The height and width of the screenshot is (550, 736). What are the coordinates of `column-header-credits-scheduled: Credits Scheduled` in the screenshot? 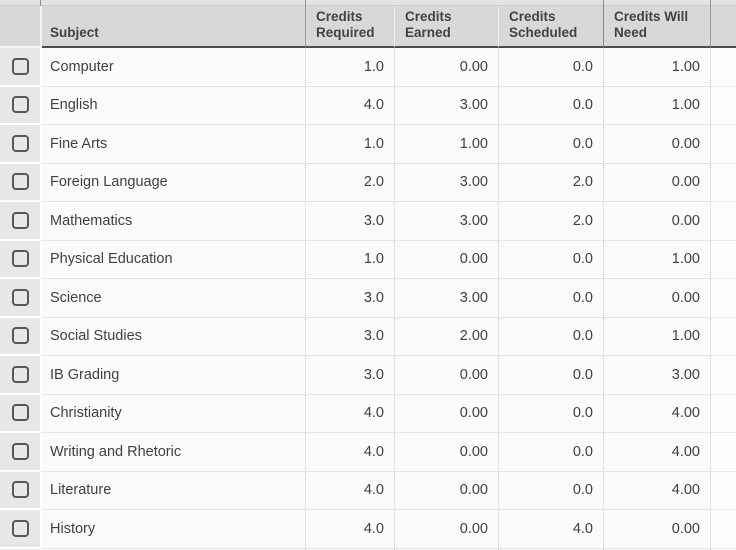 It's located at (551, 27).